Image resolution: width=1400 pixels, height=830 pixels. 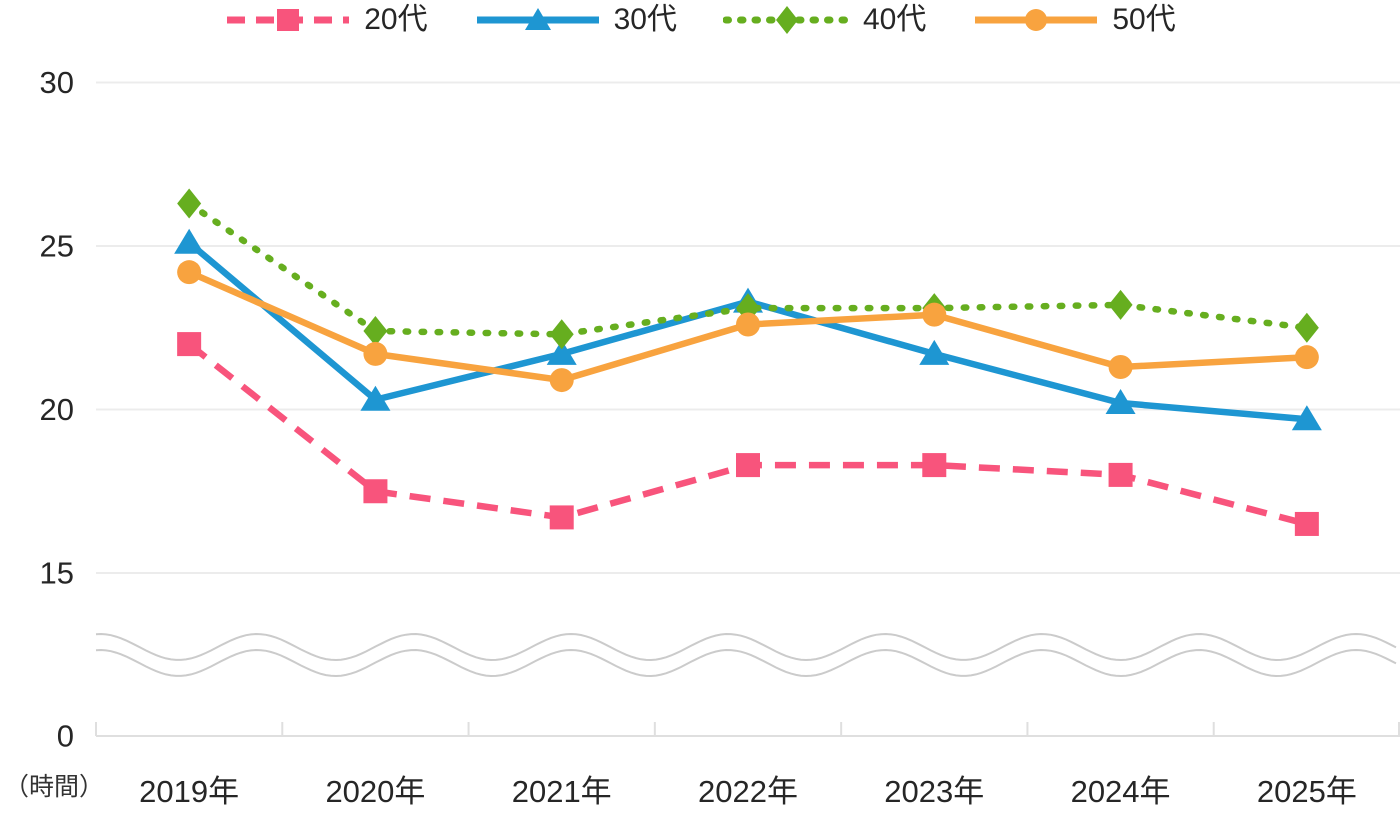 I want to click on chart-legend: 20代 30代 40代 50代, so click(x=700, y=21).